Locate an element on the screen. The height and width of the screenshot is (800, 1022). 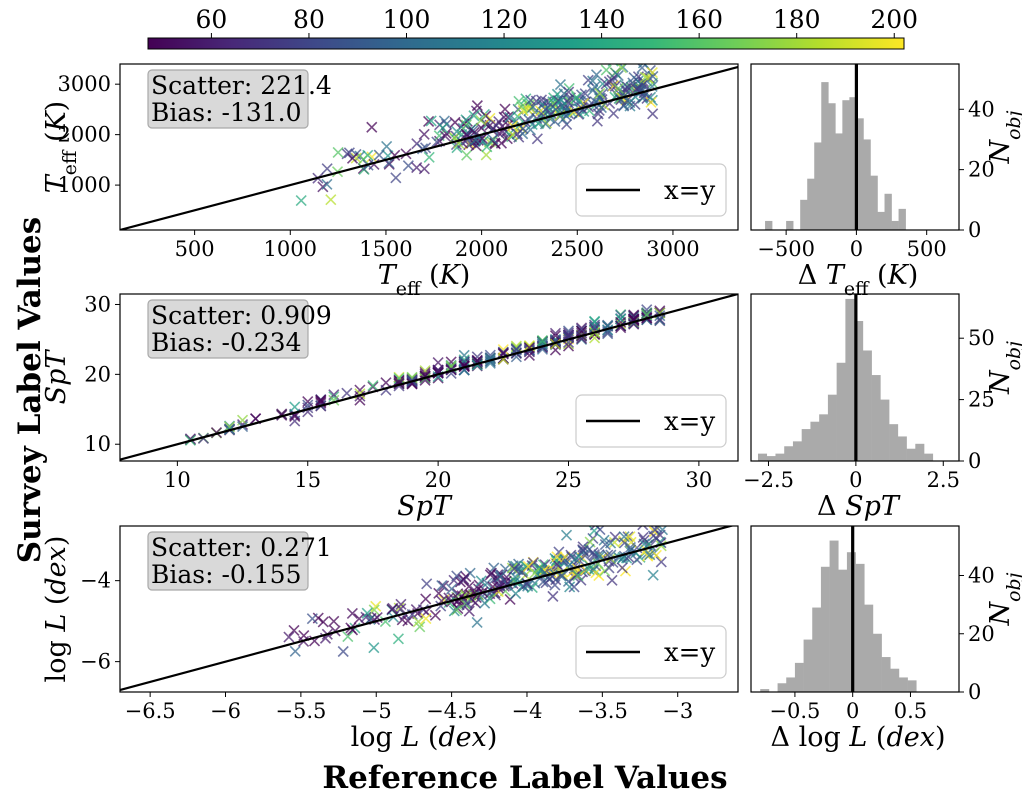
hist-x-tick-label: −0.5 is located at coordinates (794, 711).